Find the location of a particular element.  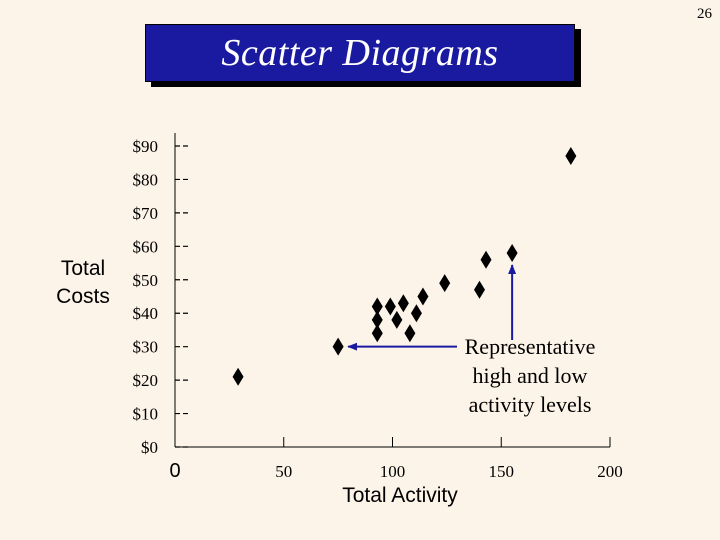

annotation-line-1: Representative is located at coordinates (530, 346).